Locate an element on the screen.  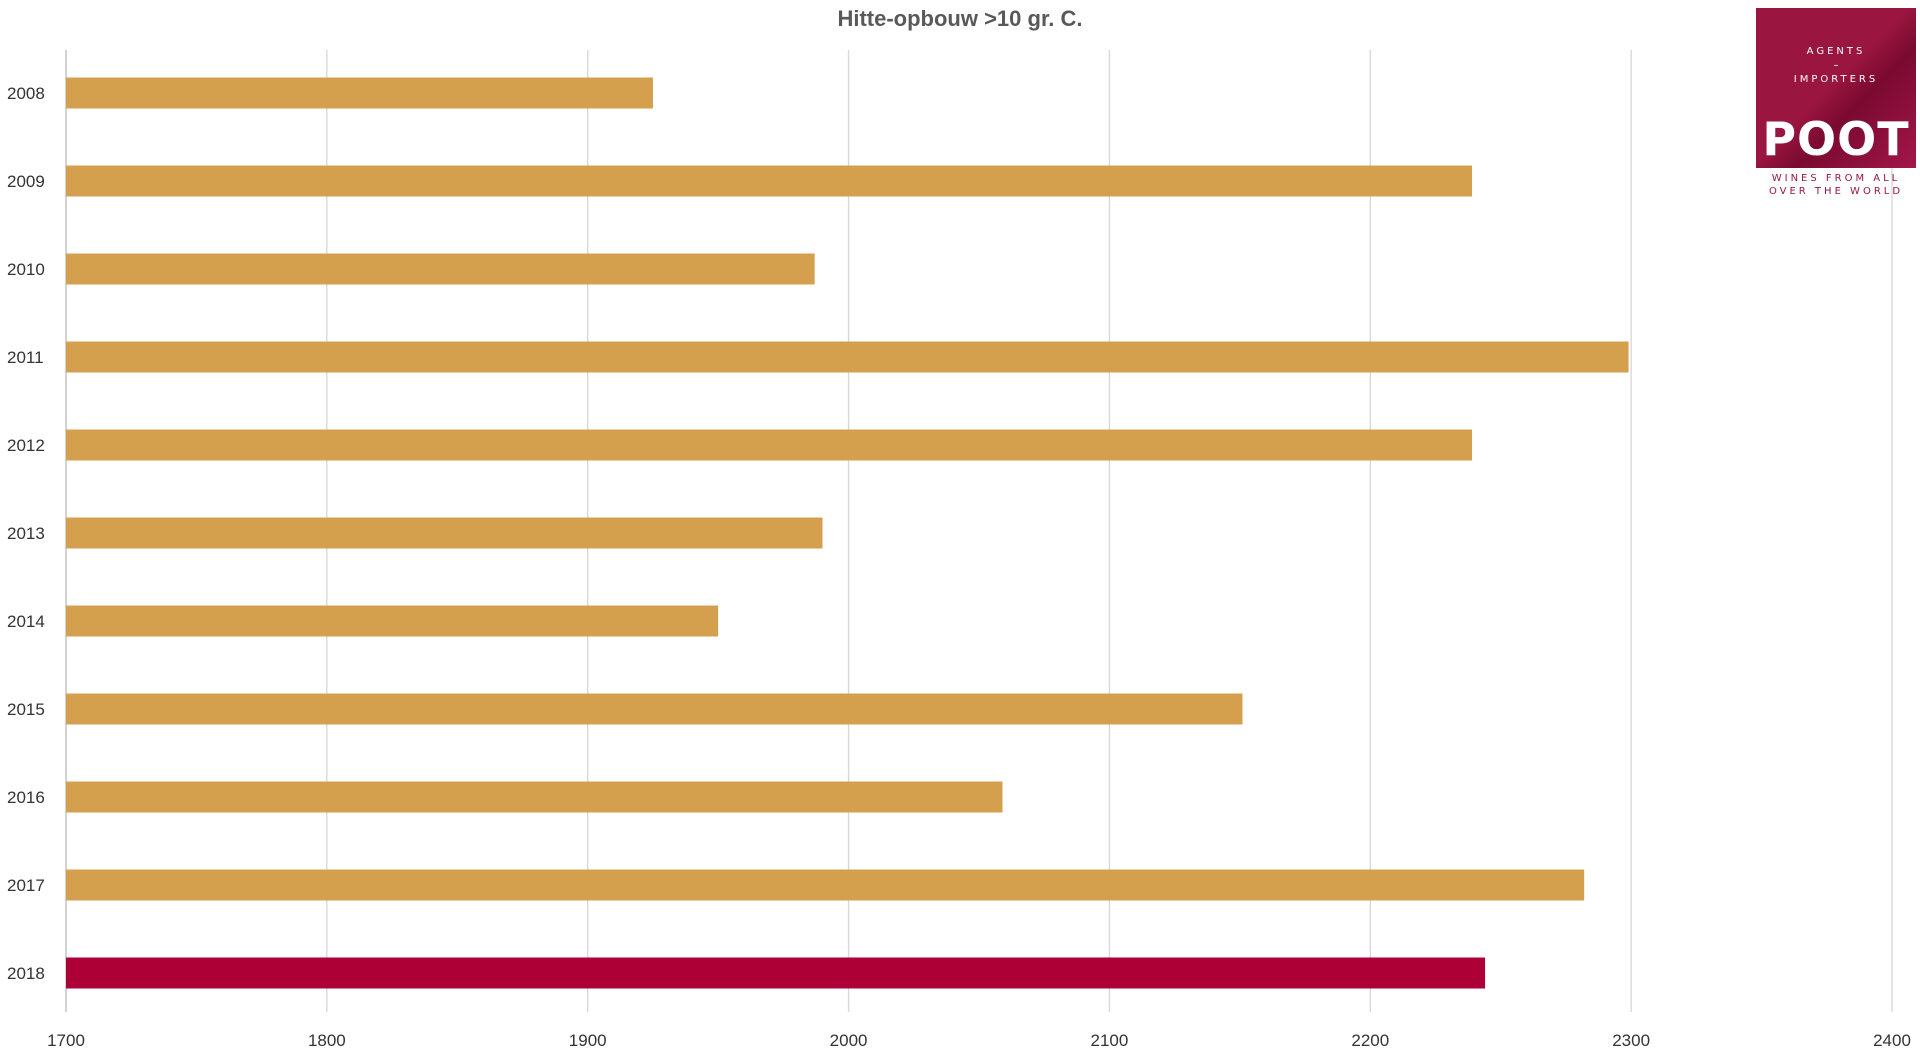
bar-2017 is located at coordinates (825, 885).